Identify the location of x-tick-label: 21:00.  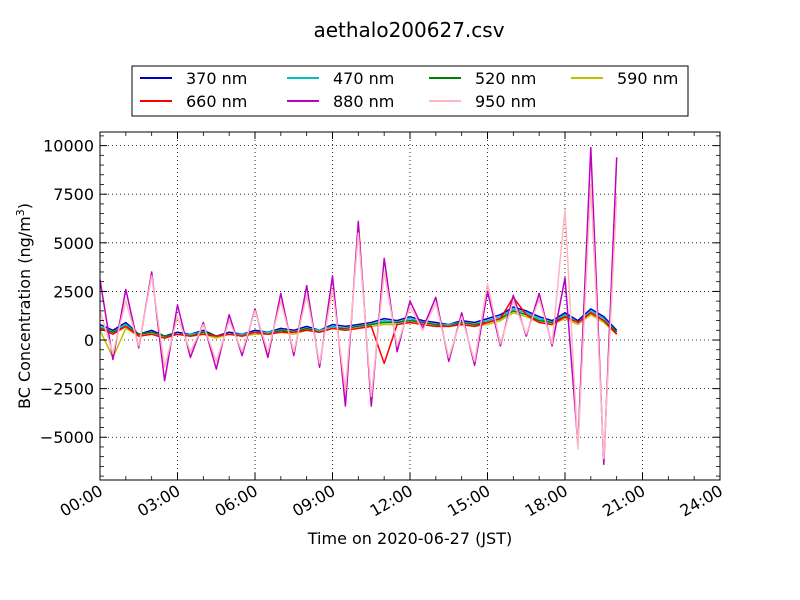
(623, 501).